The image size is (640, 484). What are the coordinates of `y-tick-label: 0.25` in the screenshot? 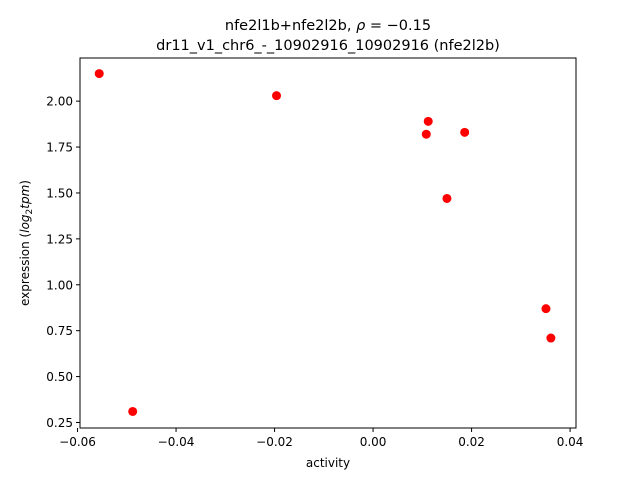 It's located at (59, 423).